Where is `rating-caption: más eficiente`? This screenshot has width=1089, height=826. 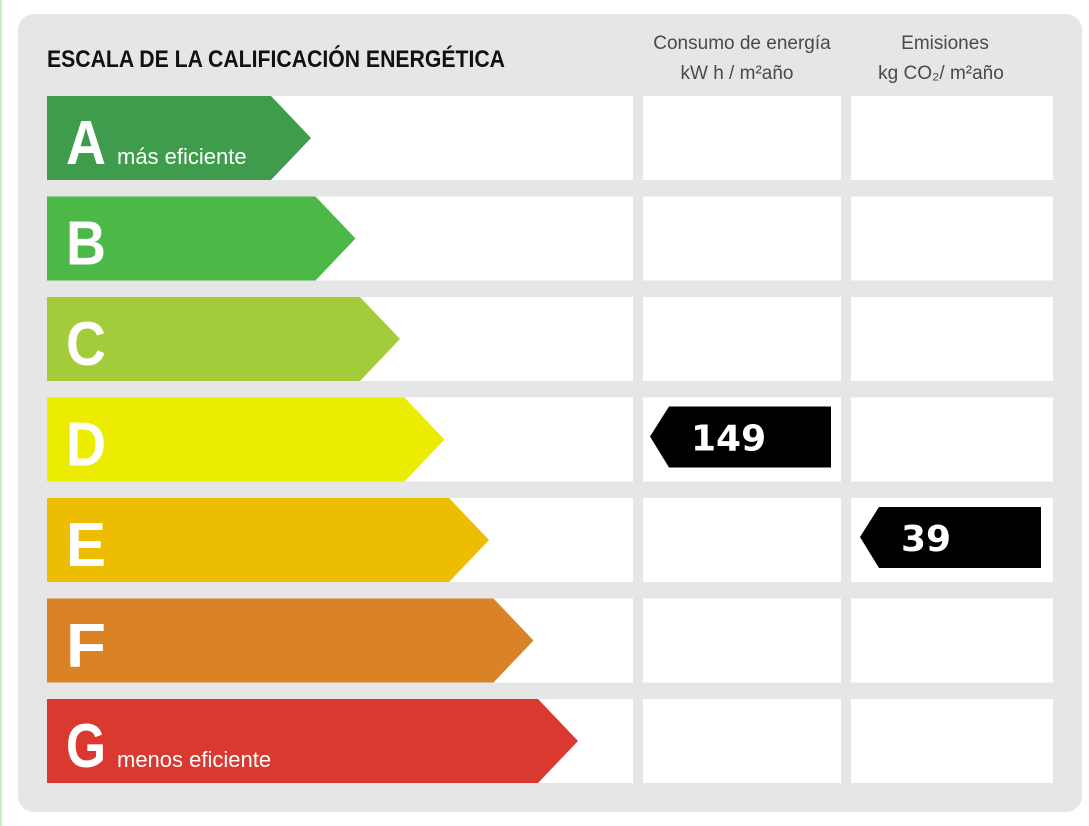
rating-caption: más eficiente is located at coordinates (182, 156).